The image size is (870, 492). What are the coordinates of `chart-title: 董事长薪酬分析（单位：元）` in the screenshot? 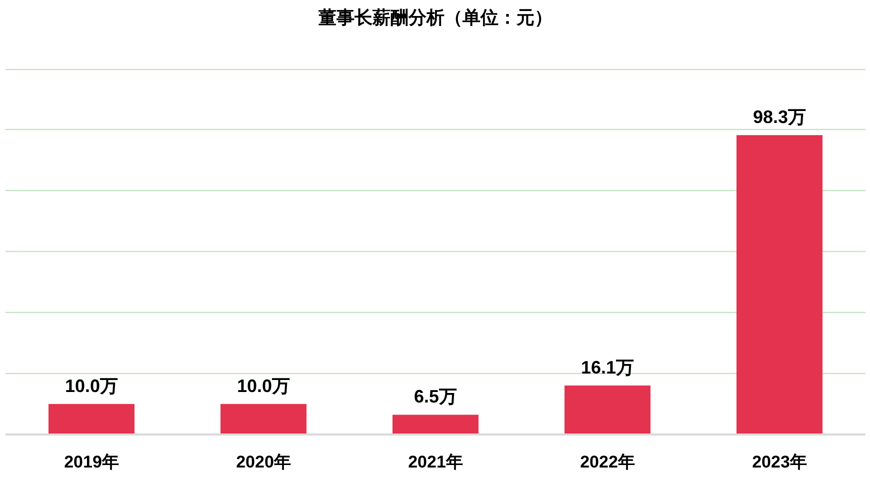 It's located at (435, 18).